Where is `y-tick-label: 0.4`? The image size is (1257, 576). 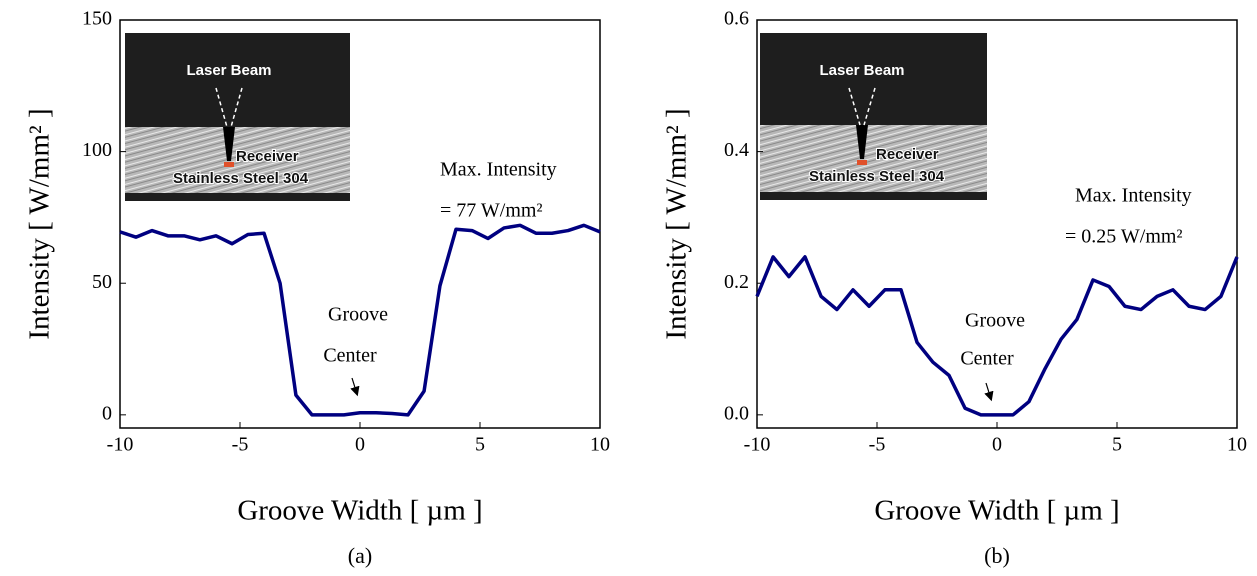 y-tick-label: 0.4 is located at coordinates (736, 150).